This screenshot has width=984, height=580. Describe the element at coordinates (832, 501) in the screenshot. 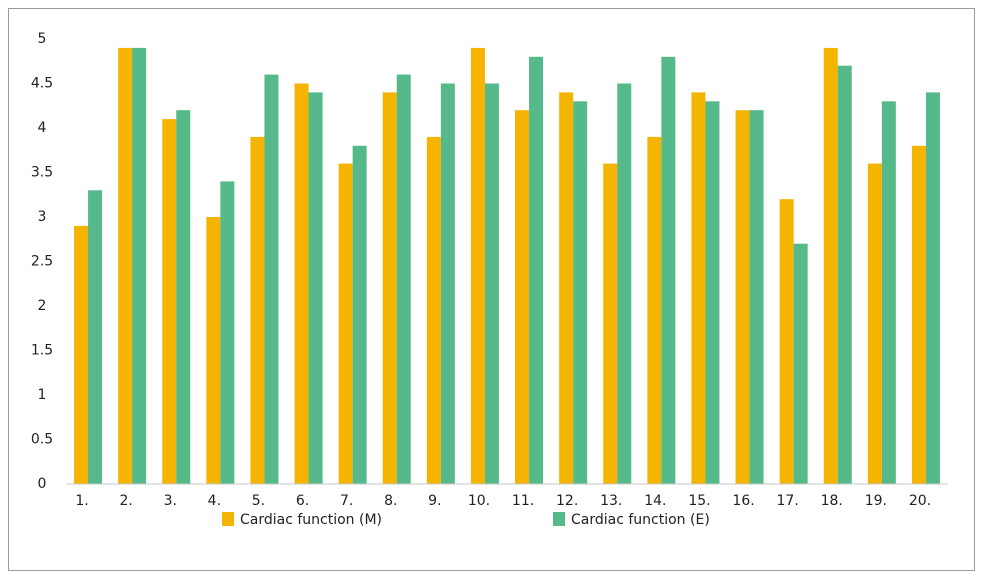

I see `x-tick-label: 18.` at that location.